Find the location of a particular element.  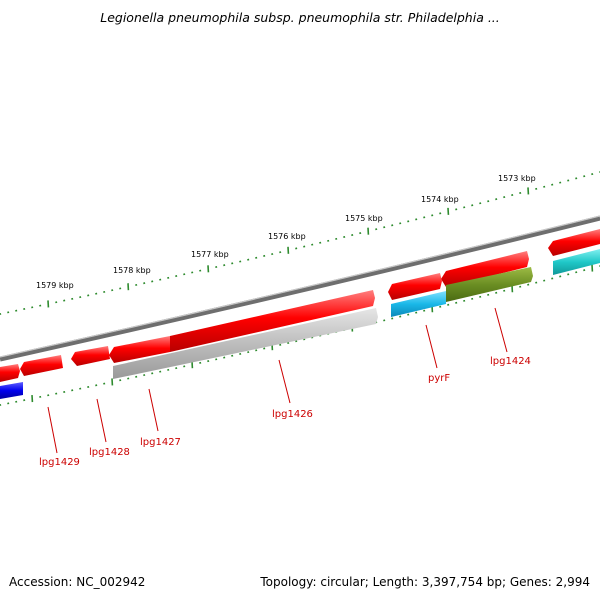

gene-label-lpg1429: lpg1429 is located at coordinates (59, 462).